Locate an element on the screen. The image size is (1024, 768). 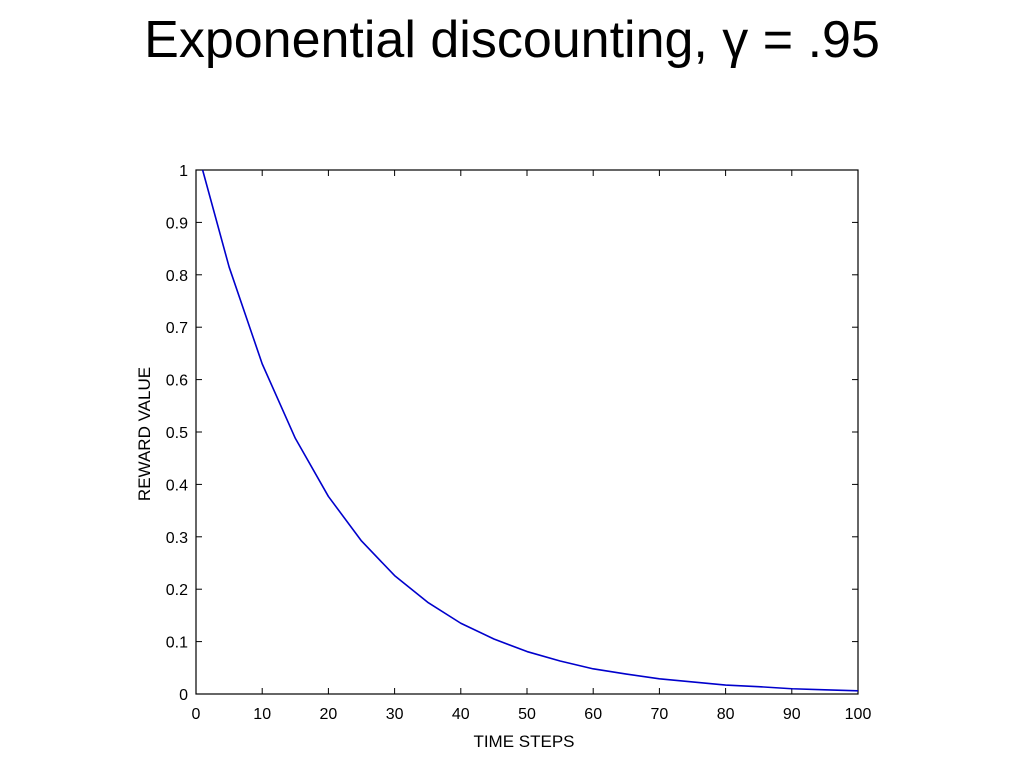
y-tick-label: 0.1 is located at coordinates (177, 643).